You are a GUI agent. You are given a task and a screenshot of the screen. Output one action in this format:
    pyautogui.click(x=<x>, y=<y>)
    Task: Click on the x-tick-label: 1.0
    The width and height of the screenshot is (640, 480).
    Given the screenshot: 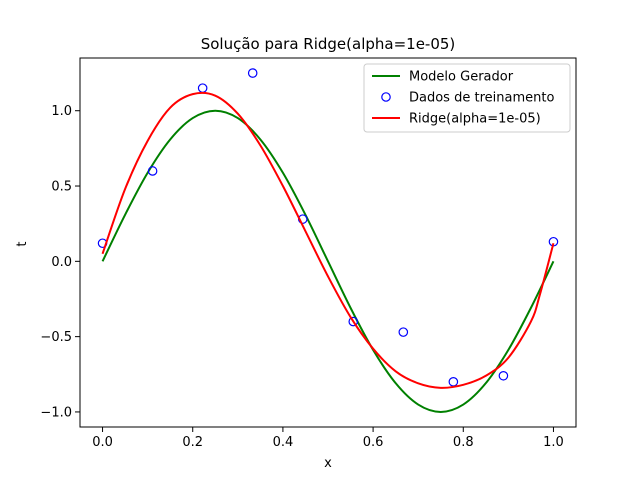 What is the action you would take?
    pyautogui.click(x=553, y=442)
    